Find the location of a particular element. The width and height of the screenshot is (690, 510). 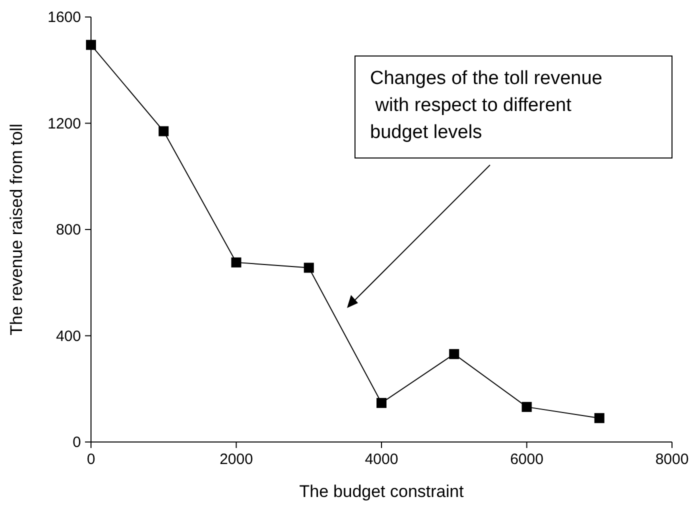

y-tick-label: 0 is located at coordinates (76, 442).